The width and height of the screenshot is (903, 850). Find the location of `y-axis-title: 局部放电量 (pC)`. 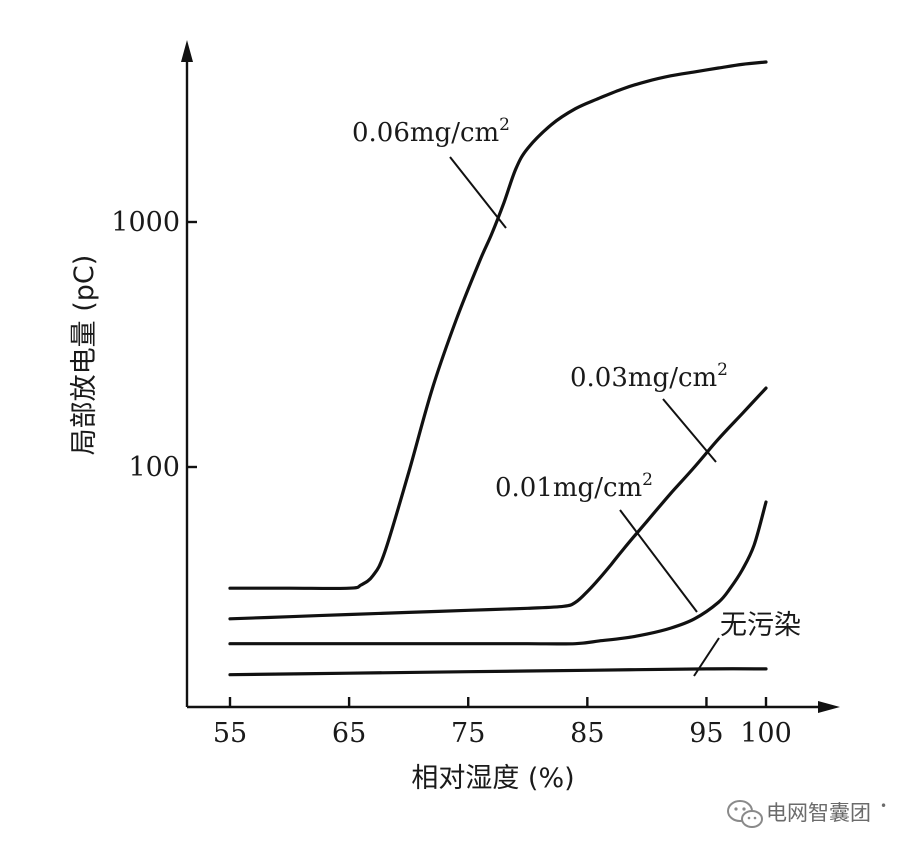

y-axis-title: 局部放电量 (pC) is located at coordinates (84, 355).